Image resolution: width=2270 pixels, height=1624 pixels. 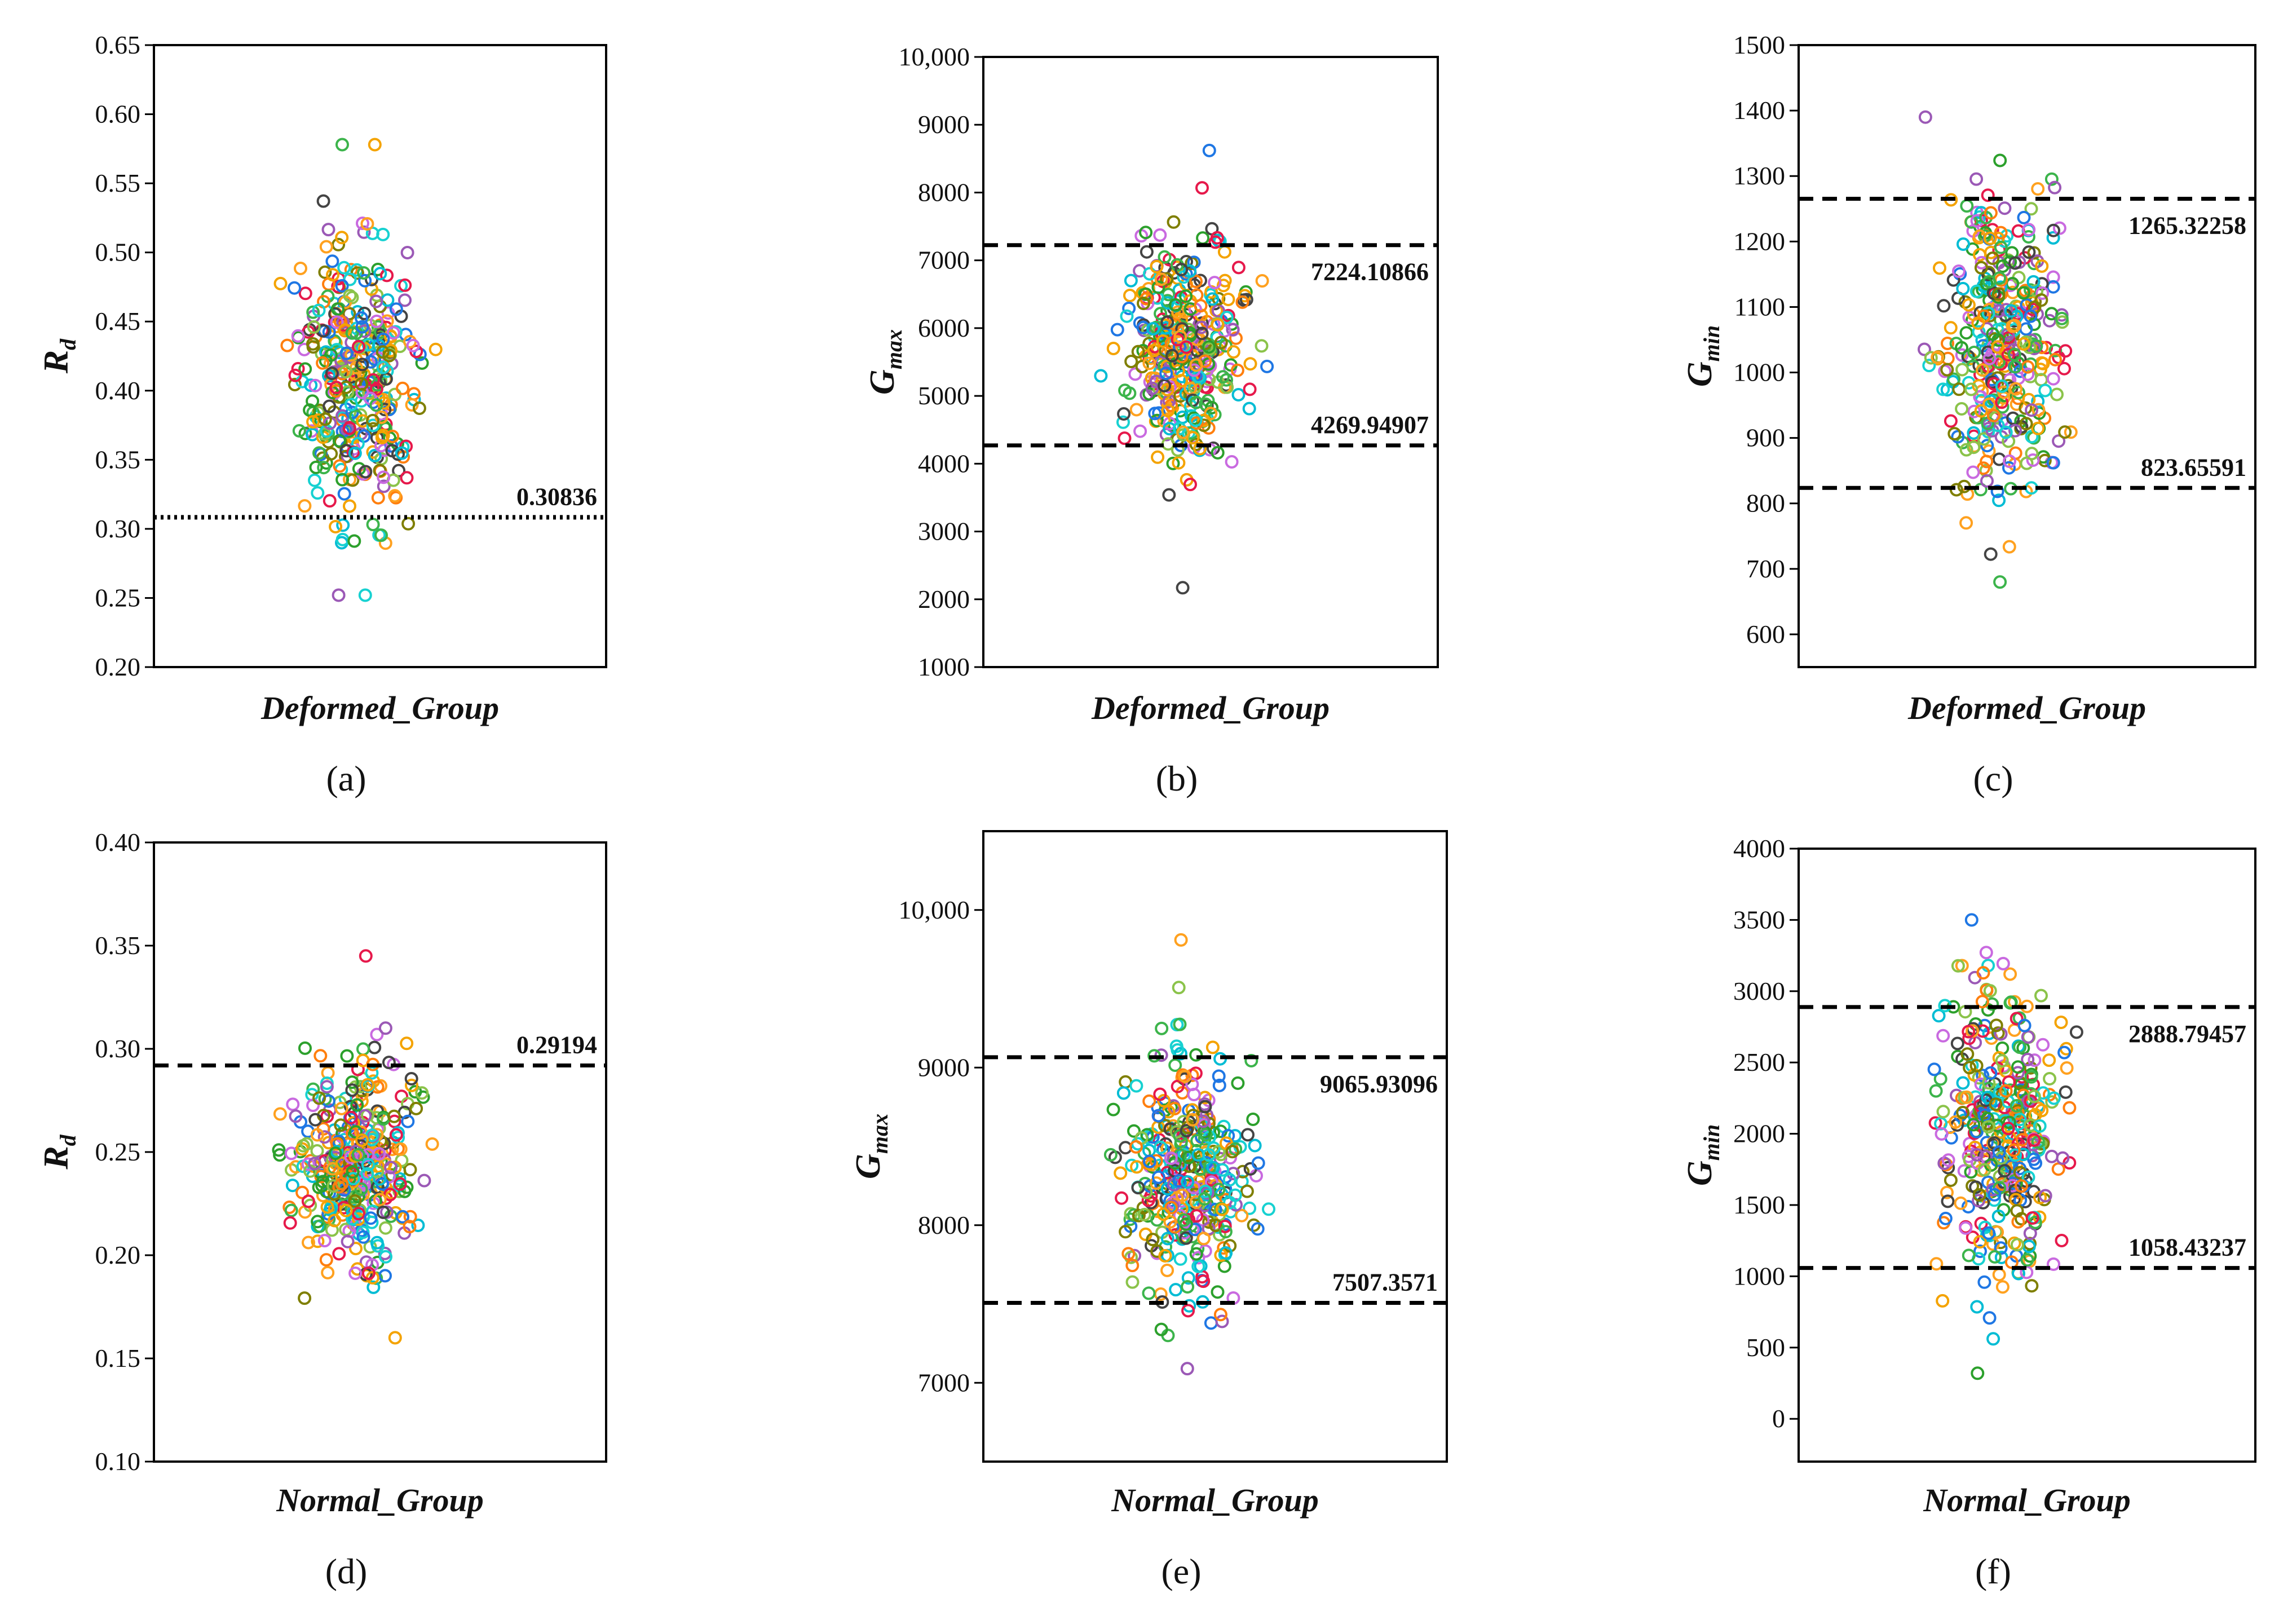 I want to click on y-tick-label: 800, so click(x=1766, y=504).